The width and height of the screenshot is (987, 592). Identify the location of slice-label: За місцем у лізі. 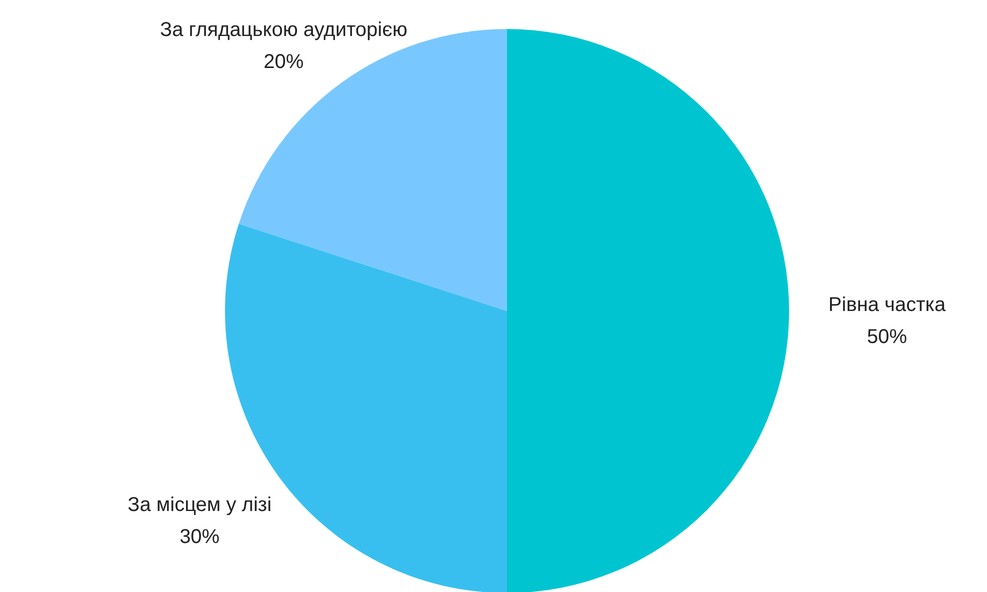
(200, 505).